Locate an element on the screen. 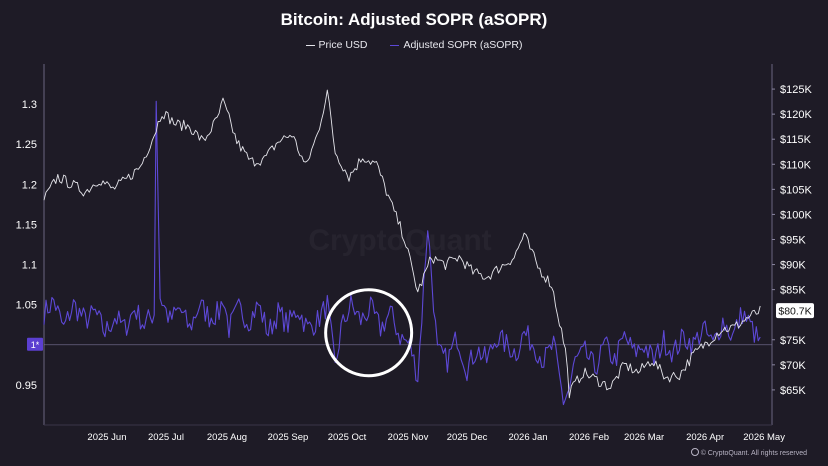 This screenshot has width=828, height=466. copyright-credit: © CryptoQuant. All rights reserved is located at coordinates (748, 452).